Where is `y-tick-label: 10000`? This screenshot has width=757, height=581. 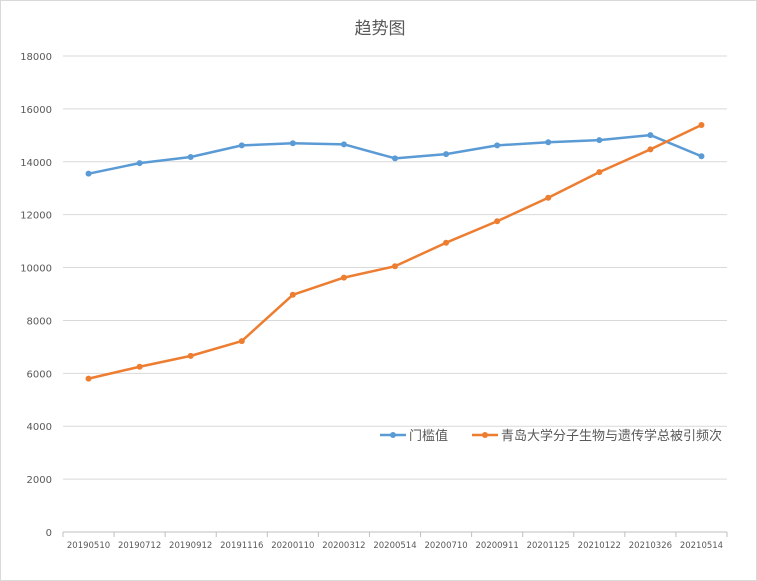 y-tick-label: 10000 is located at coordinates (36, 269).